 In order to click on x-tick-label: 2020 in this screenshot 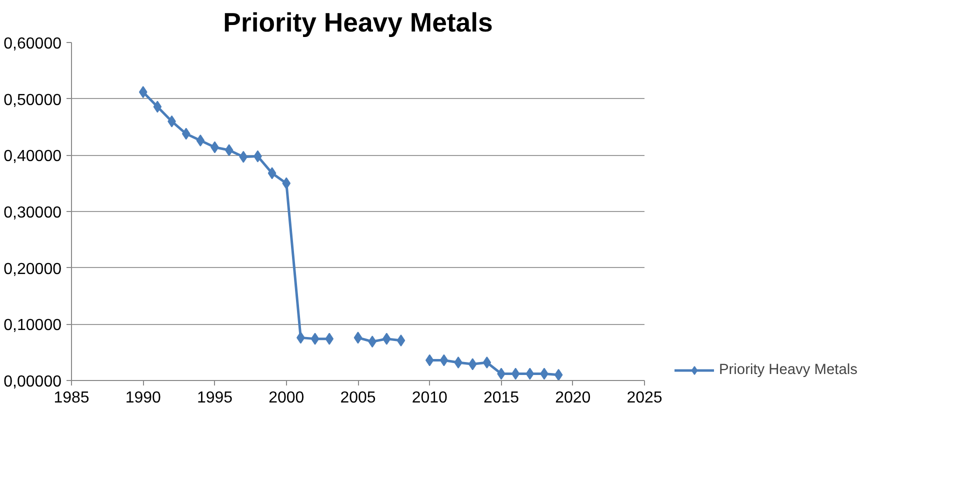, I will do `click(573, 398)`.